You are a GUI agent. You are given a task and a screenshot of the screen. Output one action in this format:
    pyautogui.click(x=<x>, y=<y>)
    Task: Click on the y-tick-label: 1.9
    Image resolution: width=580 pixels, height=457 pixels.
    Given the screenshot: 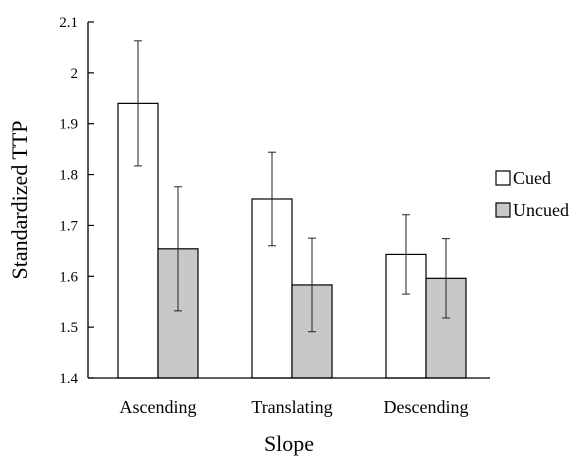 What is the action you would take?
    pyautogui.click(x=68, y=125)
    